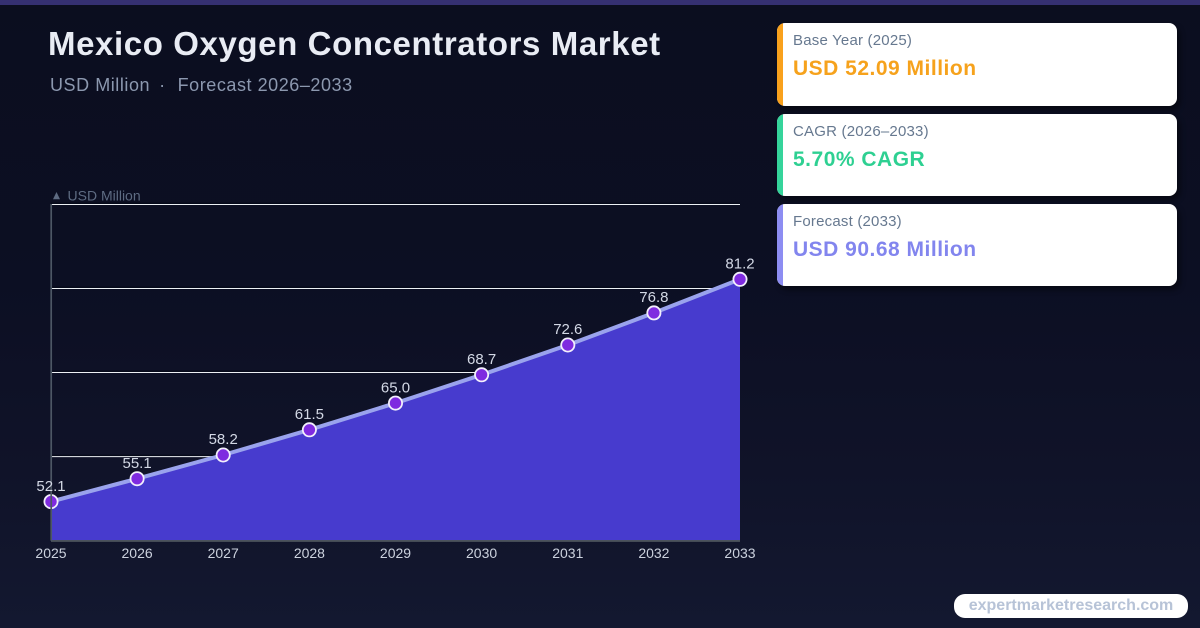  What do you see at coordinates (567, 553) in the screenshot?
I see `svg-text: 2031` at bounding box center [567, 553].